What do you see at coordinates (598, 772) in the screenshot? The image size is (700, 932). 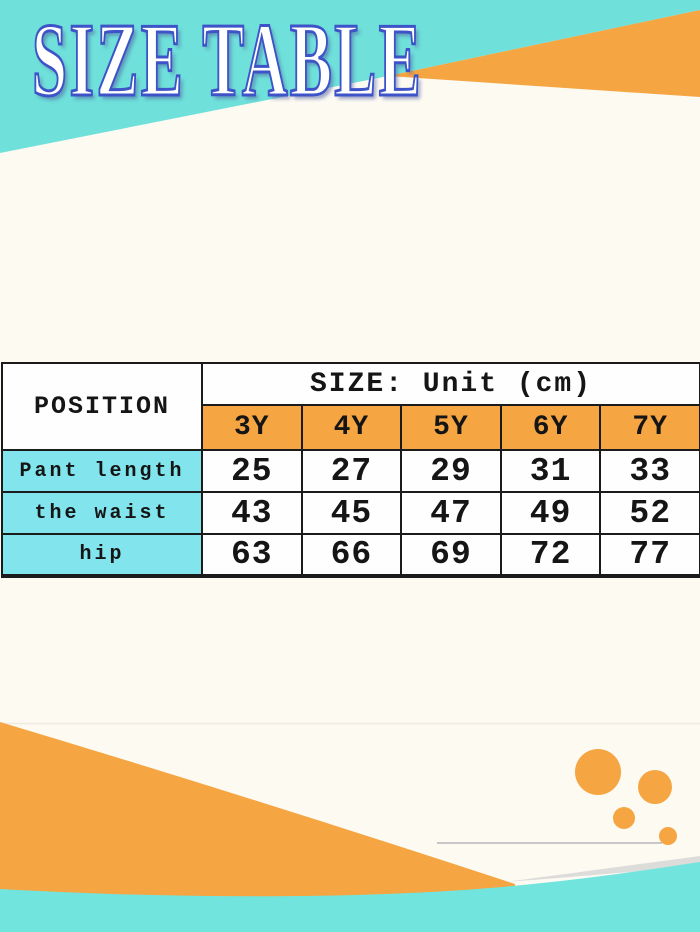 I see `orange-dot-large` at bounding box center [598, 772].